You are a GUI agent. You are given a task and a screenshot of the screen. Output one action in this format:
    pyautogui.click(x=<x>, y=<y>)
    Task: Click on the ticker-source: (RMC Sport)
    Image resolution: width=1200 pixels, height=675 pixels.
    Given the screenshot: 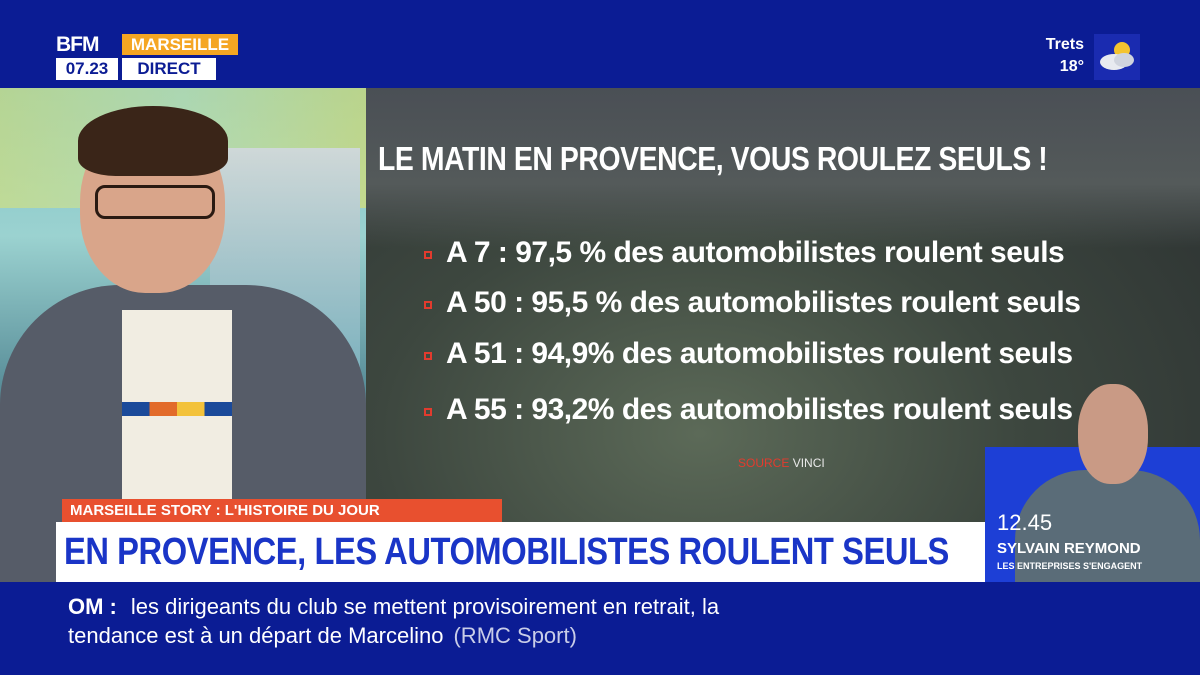 What is the action you would take?
    pyautogui.click(x=515, y=635)
    